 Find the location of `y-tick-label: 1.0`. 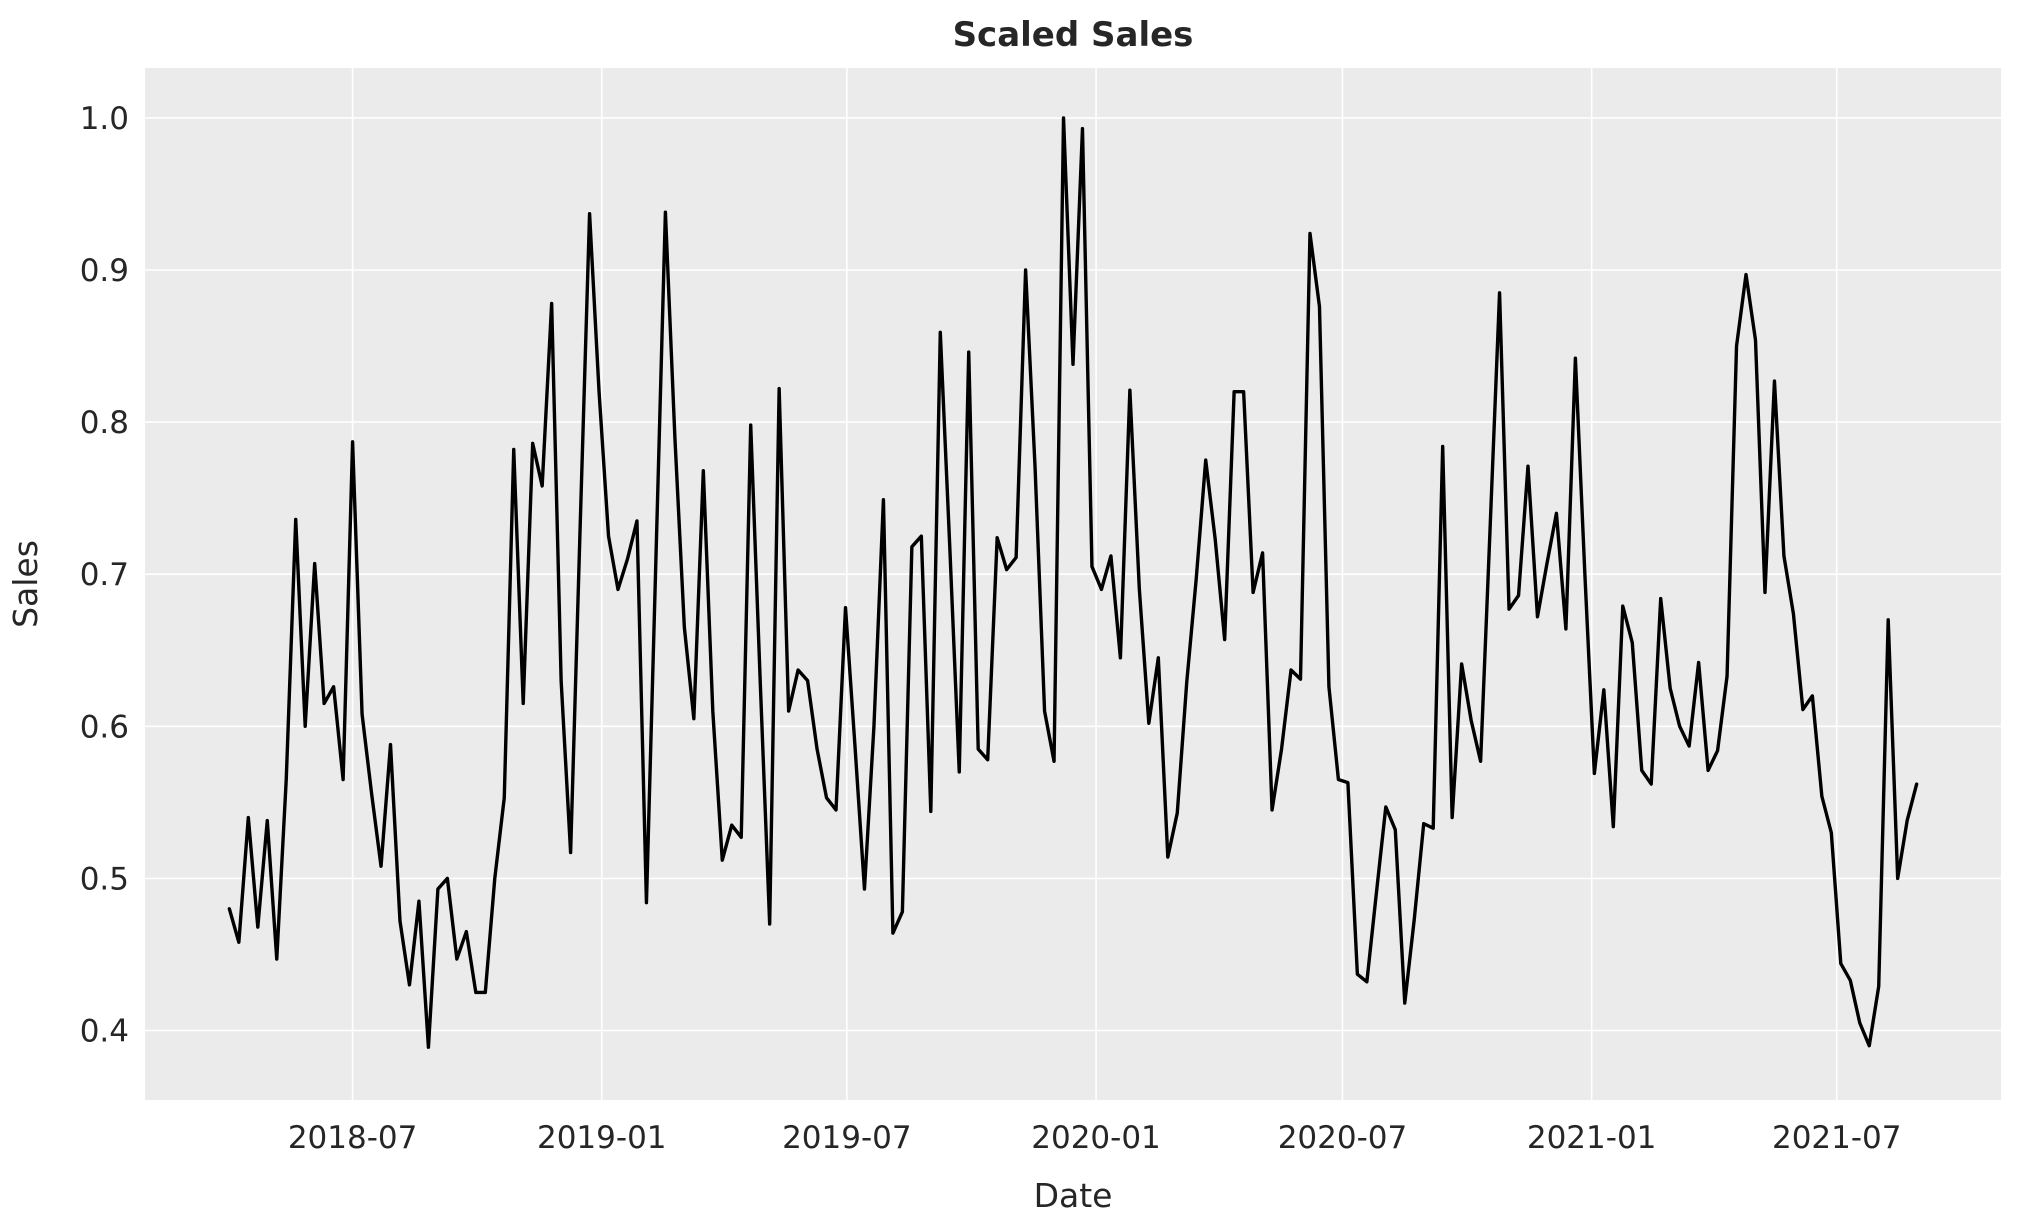

y-tick-label: 1.0 is located at coordinates (104, 119).